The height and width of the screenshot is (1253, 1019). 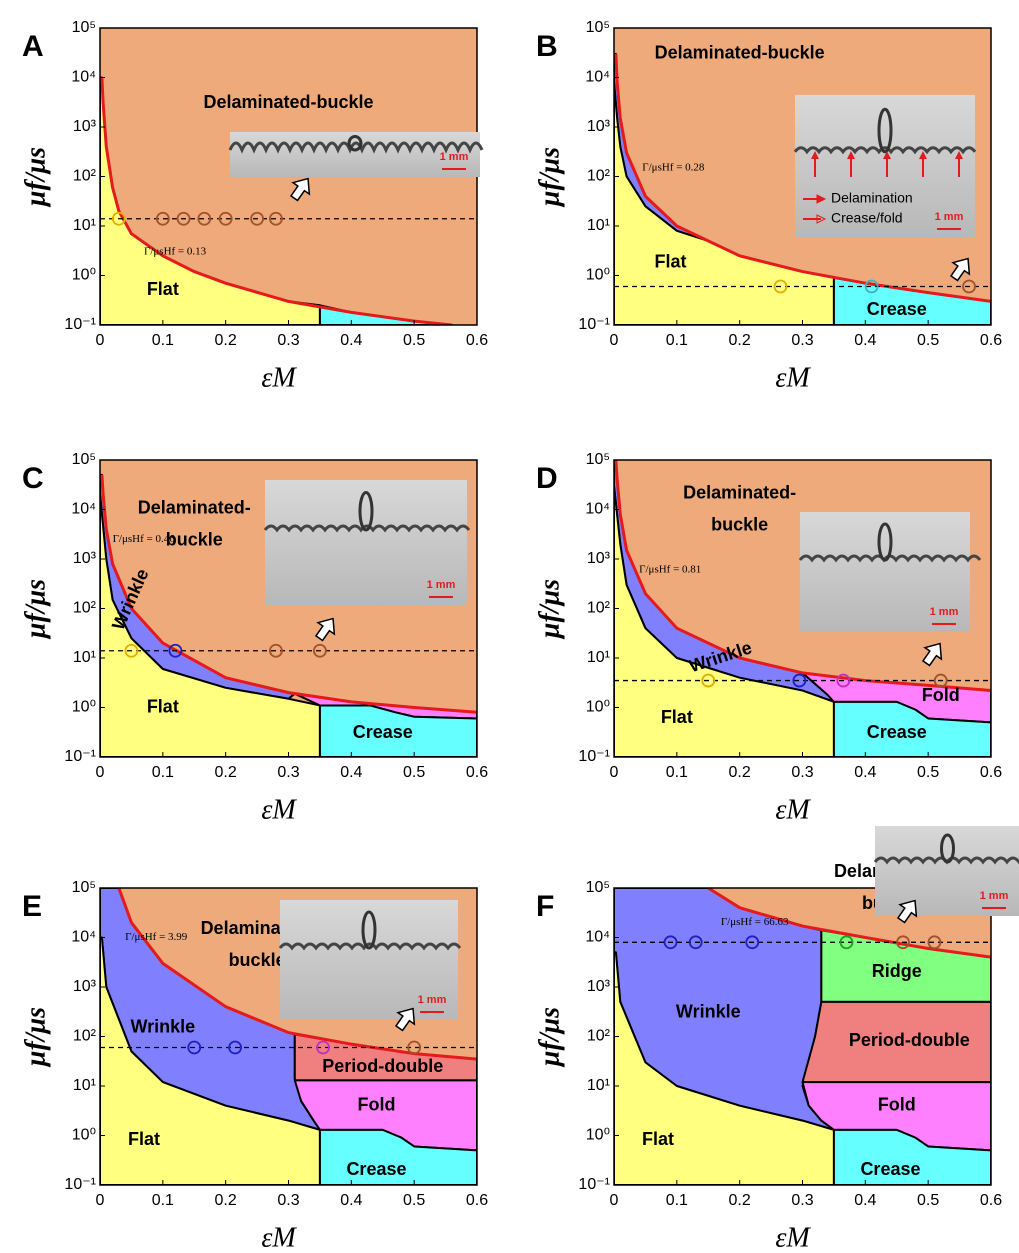 What do you see at coordinates (33, 46) in the screenshot?
I see `panel-label: A` at bounding box center [33, 46].